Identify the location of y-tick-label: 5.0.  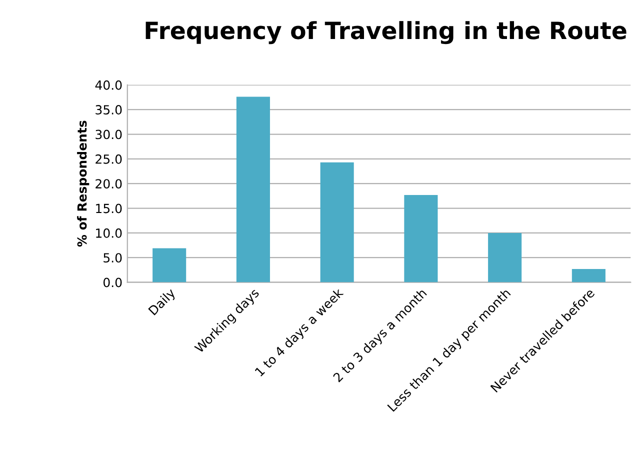
(113, 258).